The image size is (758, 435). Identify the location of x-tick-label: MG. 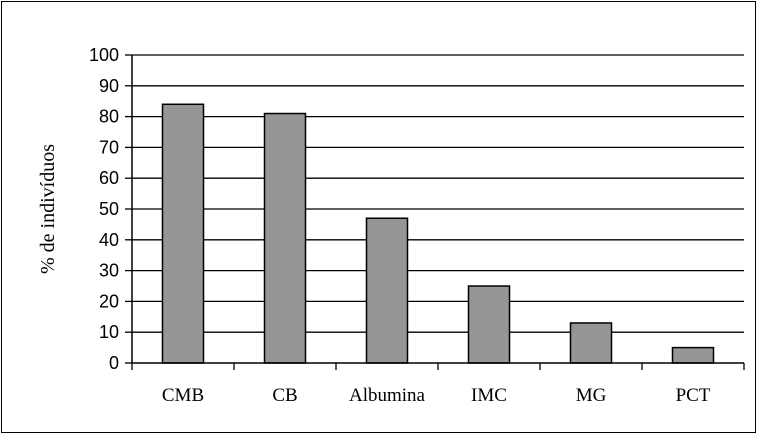
(591, 395).